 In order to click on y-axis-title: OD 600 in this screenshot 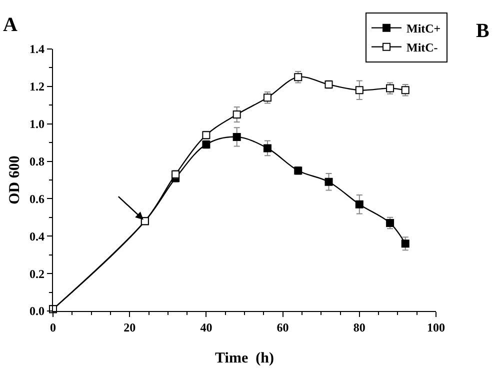, I will do `click(14, 180)`.